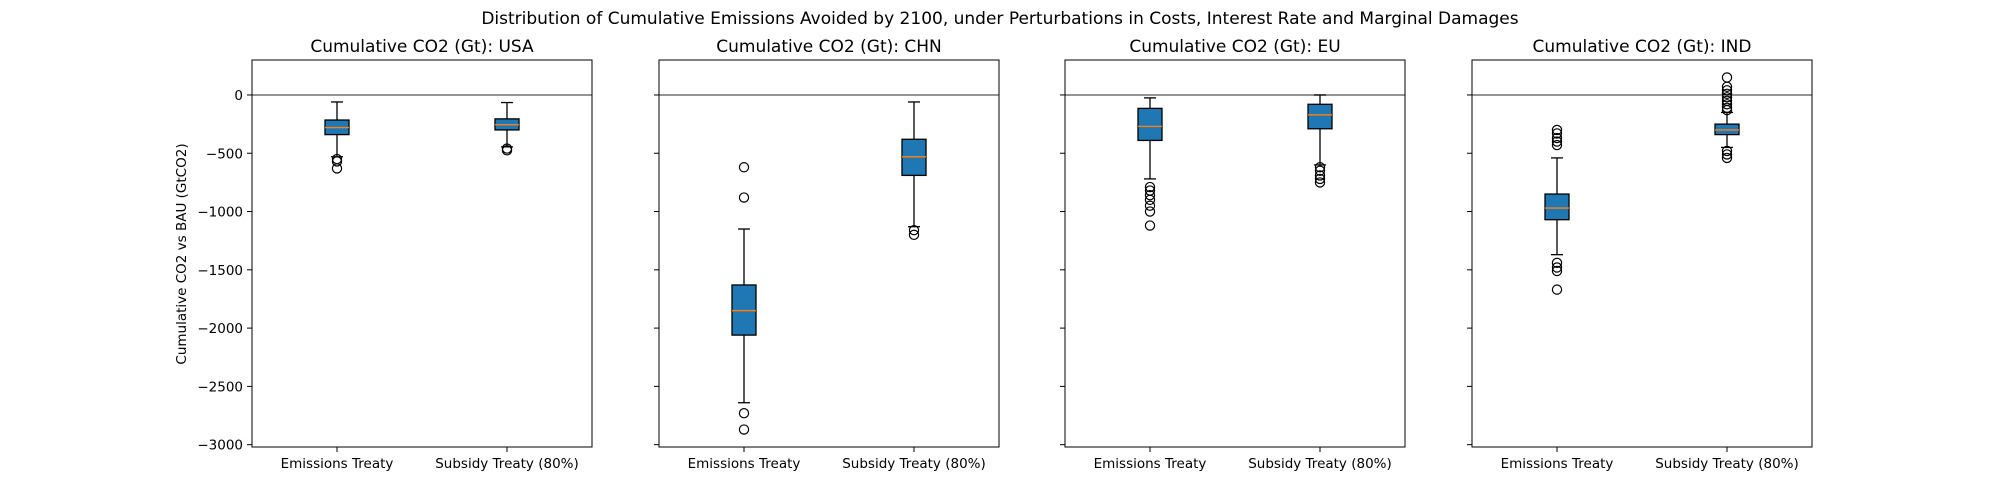 The height and width of the screenshot is (500, 2000). What do you see at coordinates (220, 387) in the screenshot?
I see `y-tick-label: −2500` at bounding box center [220, 387].